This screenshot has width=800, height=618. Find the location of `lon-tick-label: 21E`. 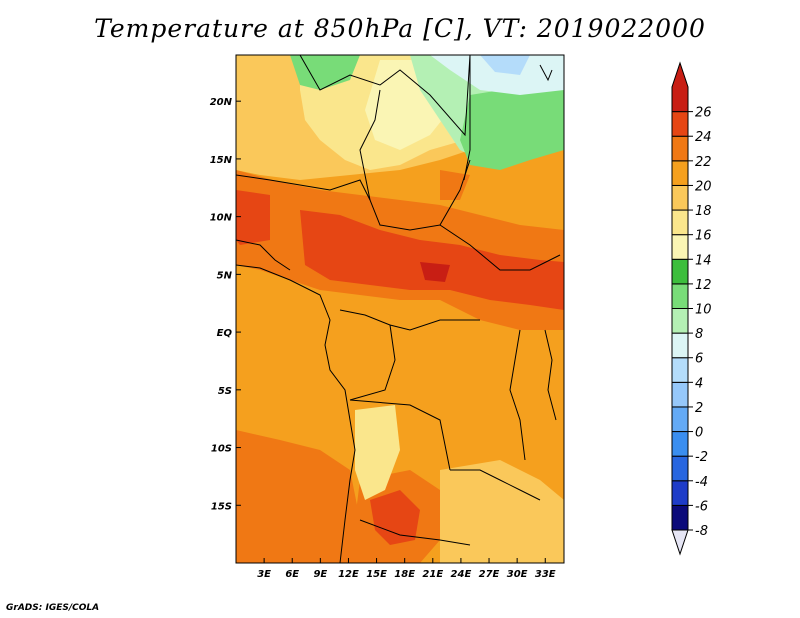

lon-tick-label: 21E is located at coordinates (432, 574).